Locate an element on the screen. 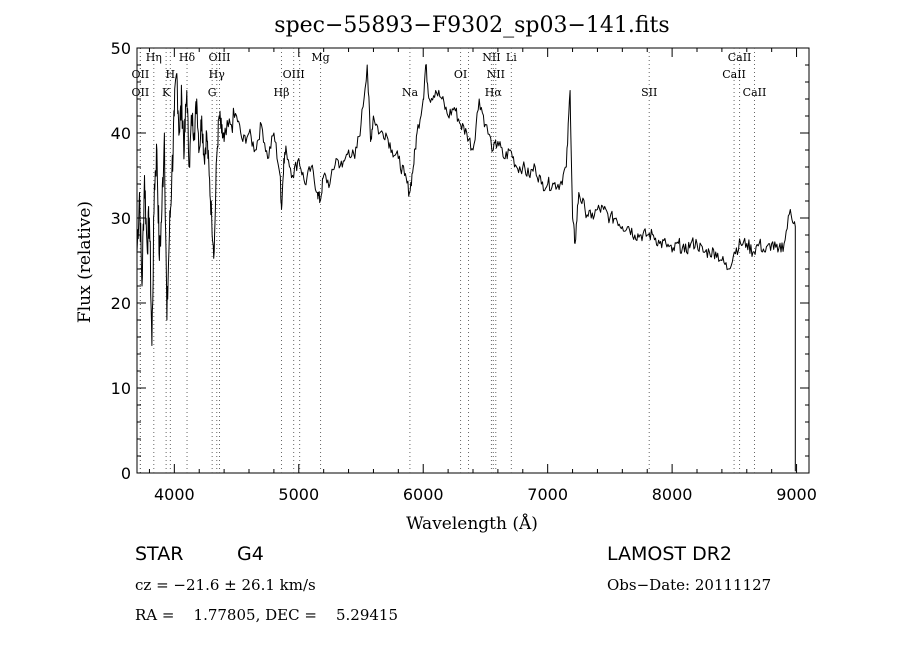  x-tick-label: 4000 is located at coordinates (174, 494).